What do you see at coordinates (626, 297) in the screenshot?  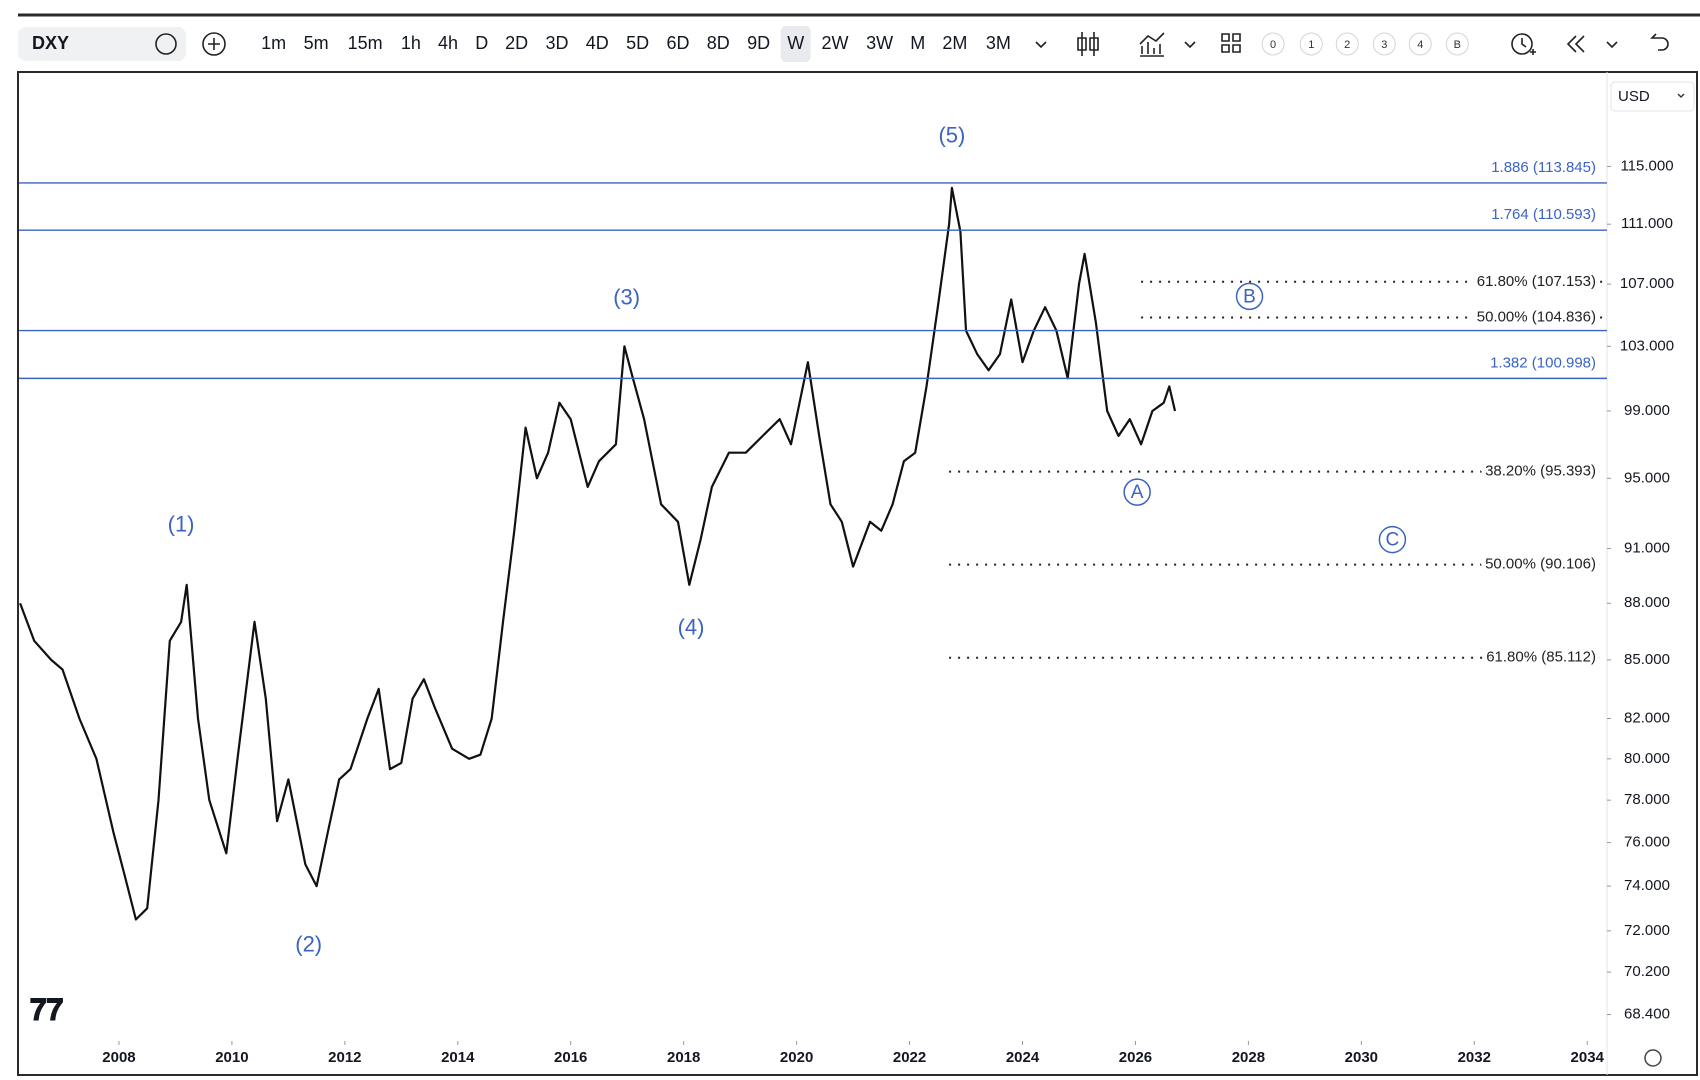 I see `wave-label: (3)` at bounding box center [626, 297].